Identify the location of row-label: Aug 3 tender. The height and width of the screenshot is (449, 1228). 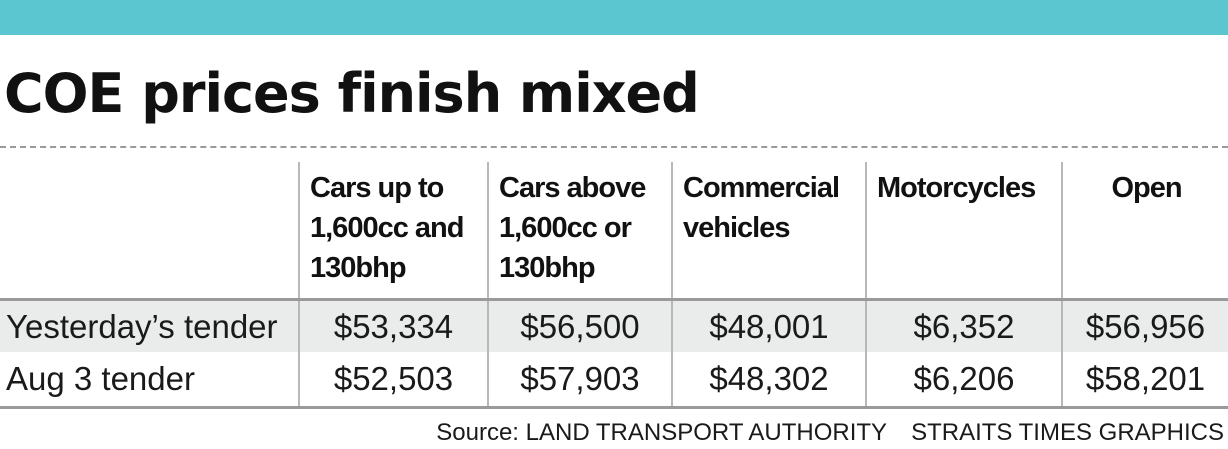
(149, 380).